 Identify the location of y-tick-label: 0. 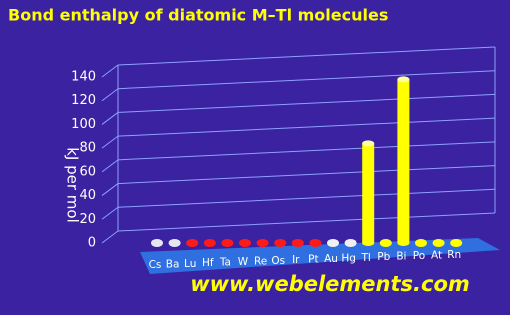
(92, 243).